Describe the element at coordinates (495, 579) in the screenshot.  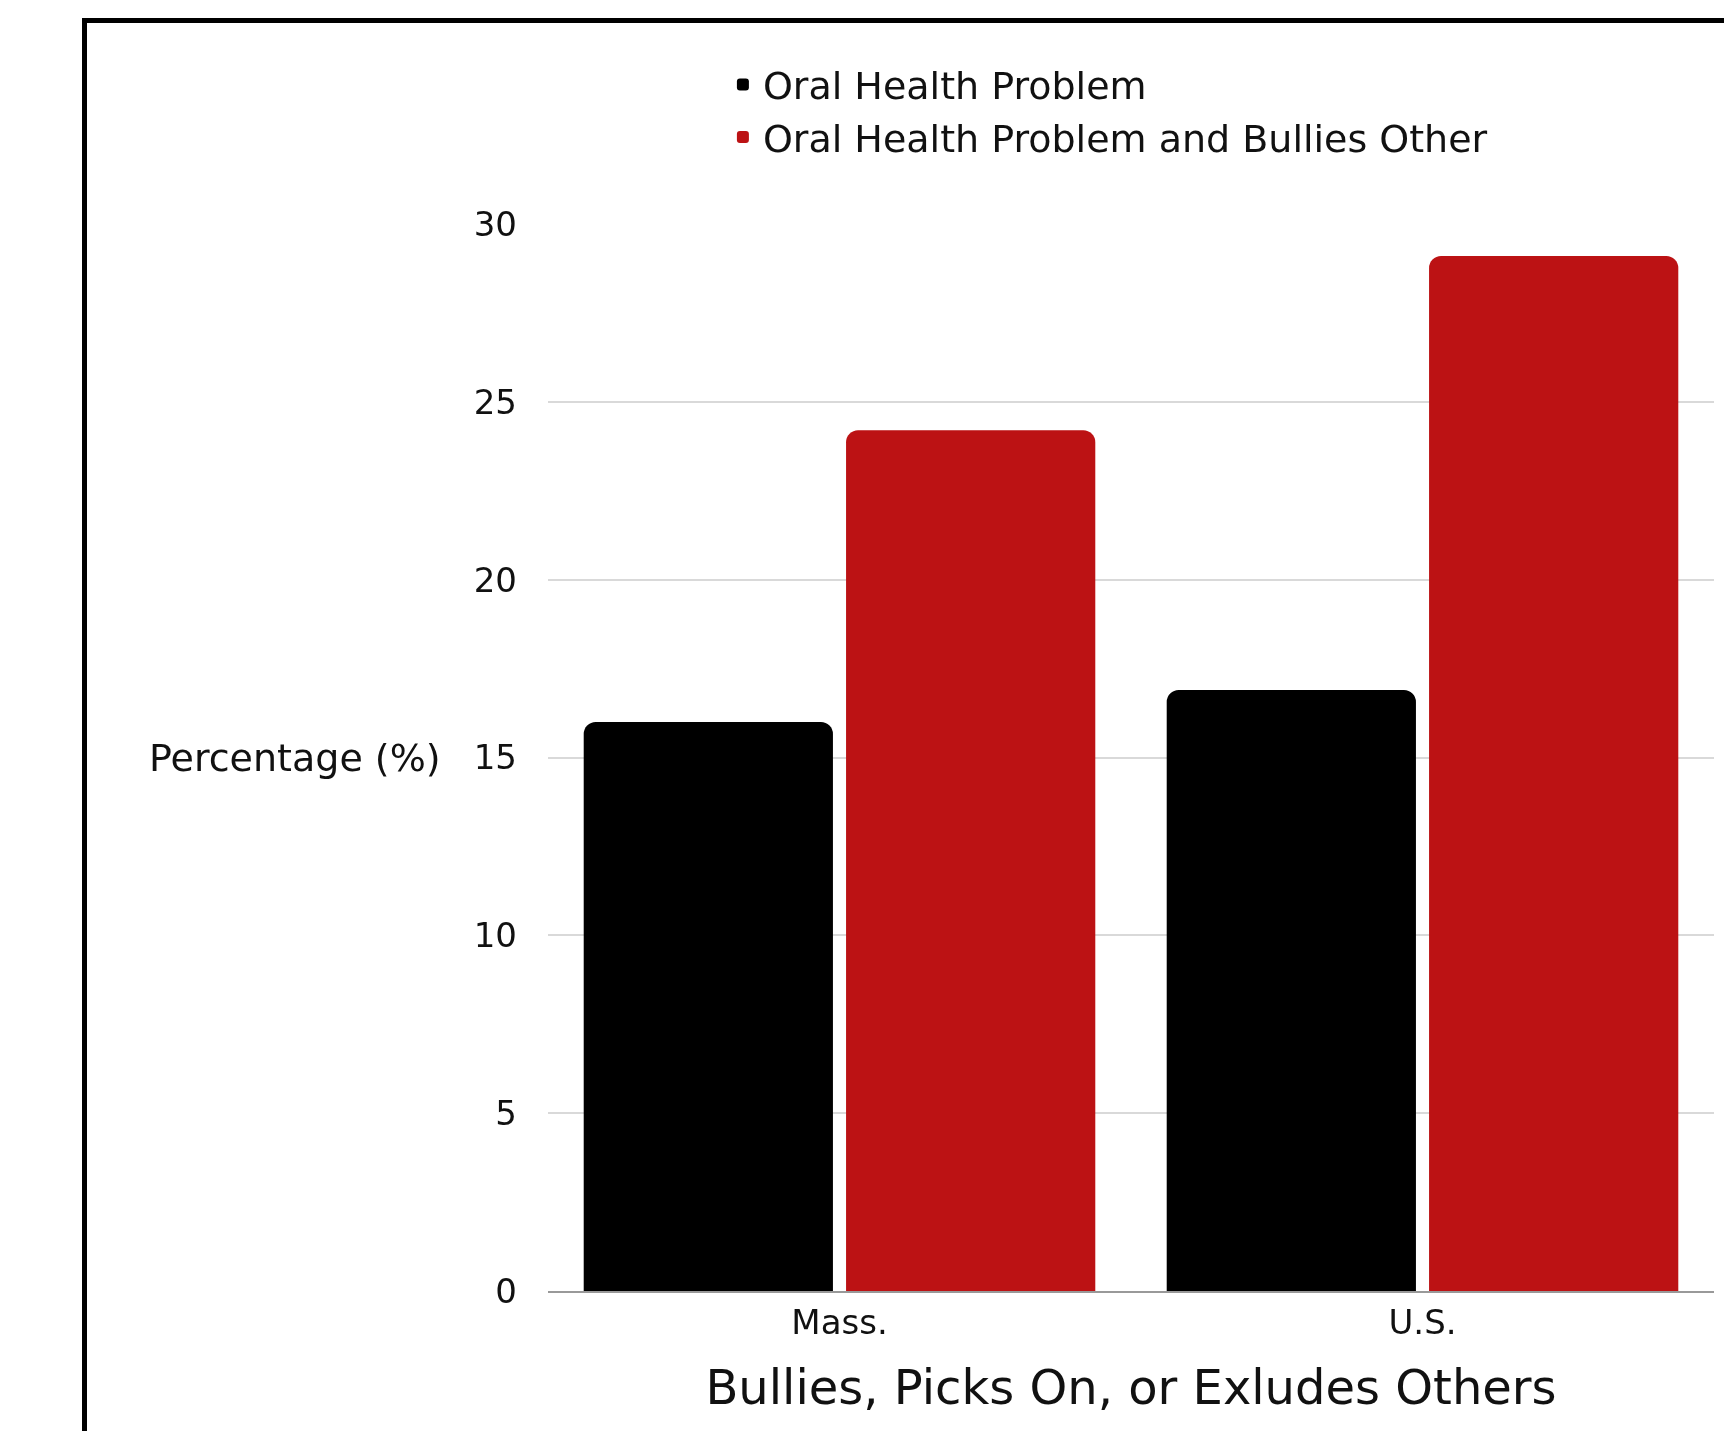
I see `y-tick-label: 20` at that location.